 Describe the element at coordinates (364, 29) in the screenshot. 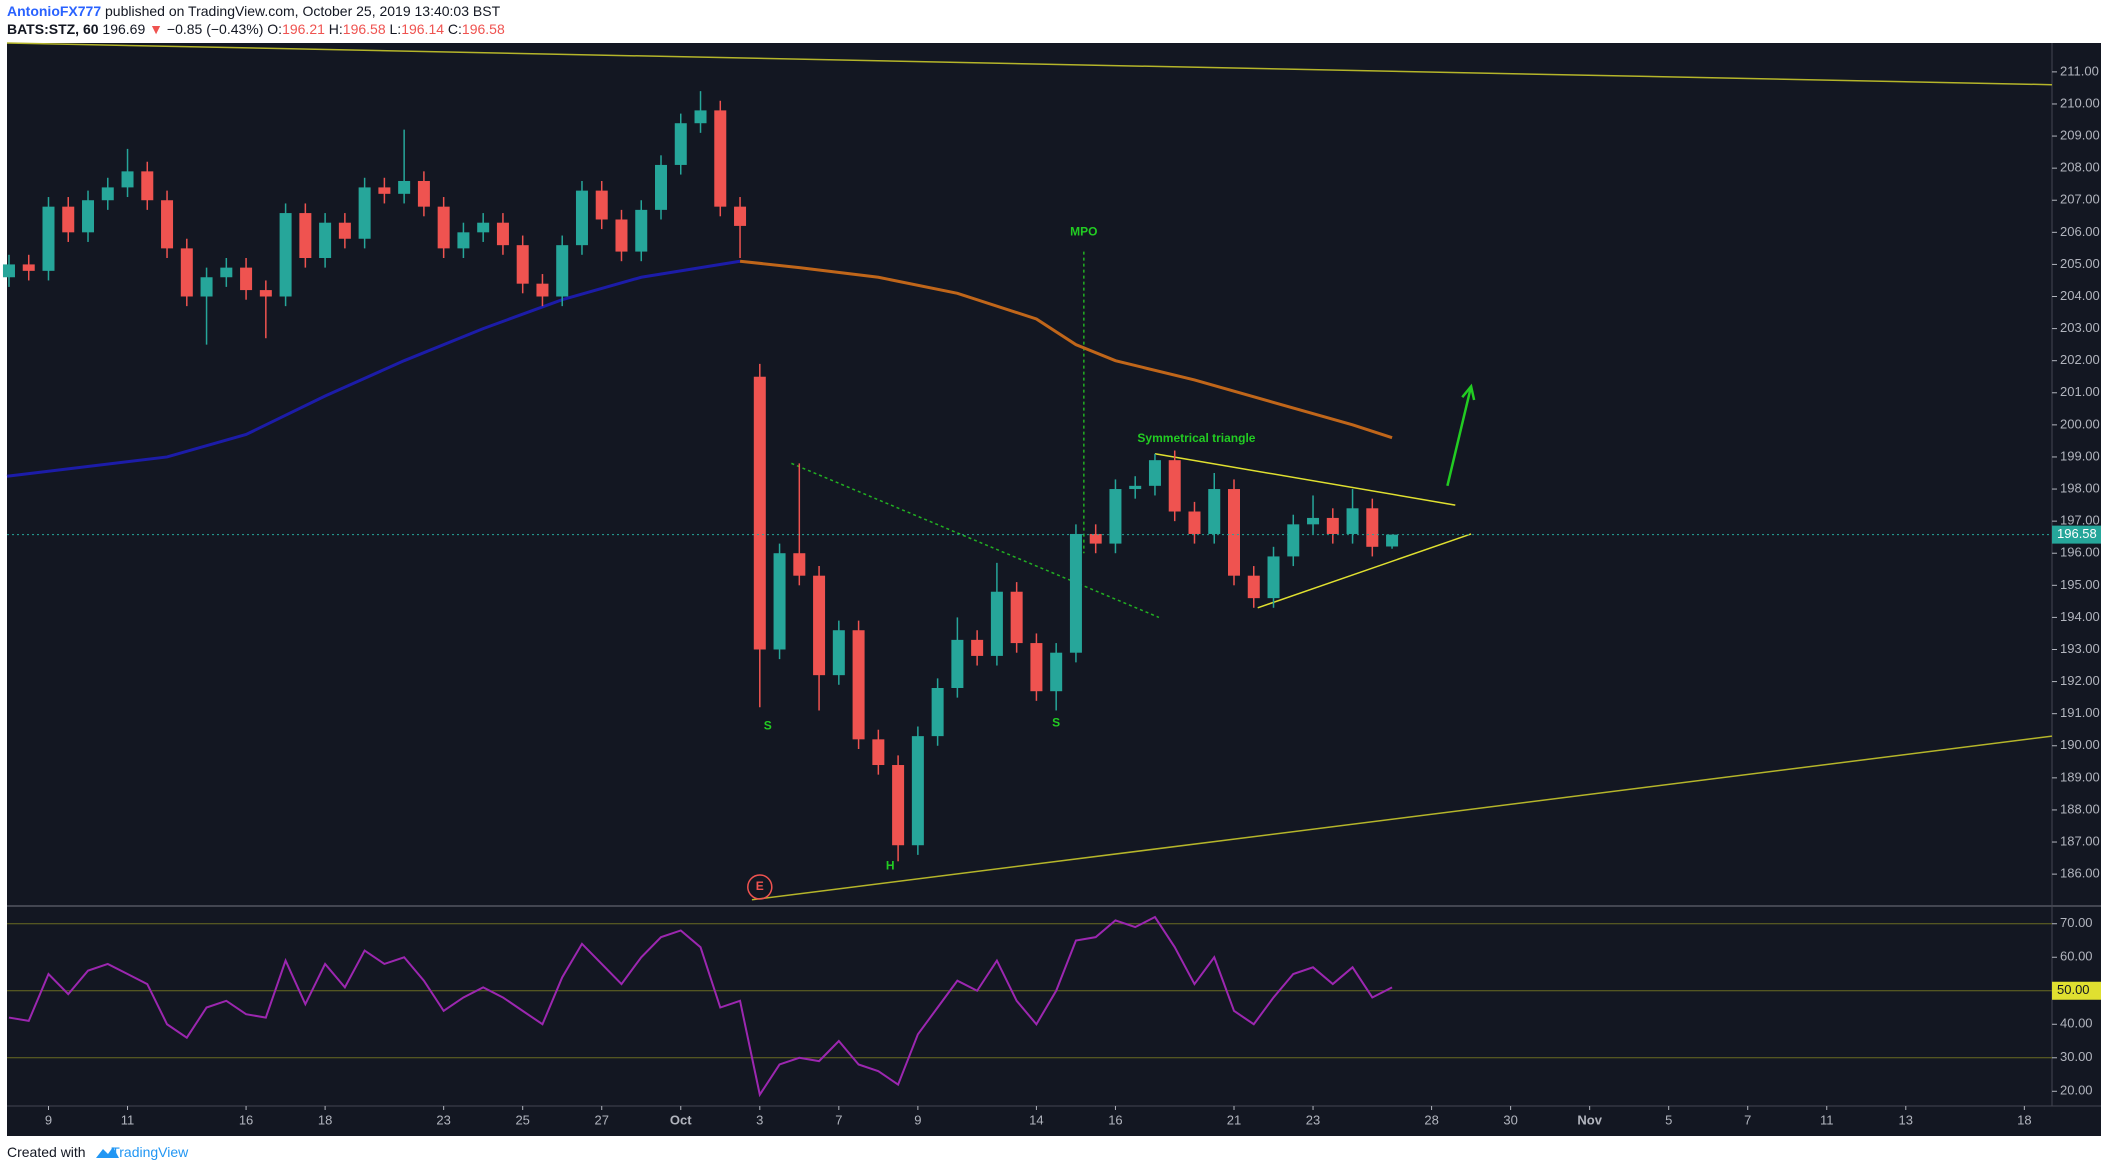

I see `ohlc-h: 196.58` at that location.